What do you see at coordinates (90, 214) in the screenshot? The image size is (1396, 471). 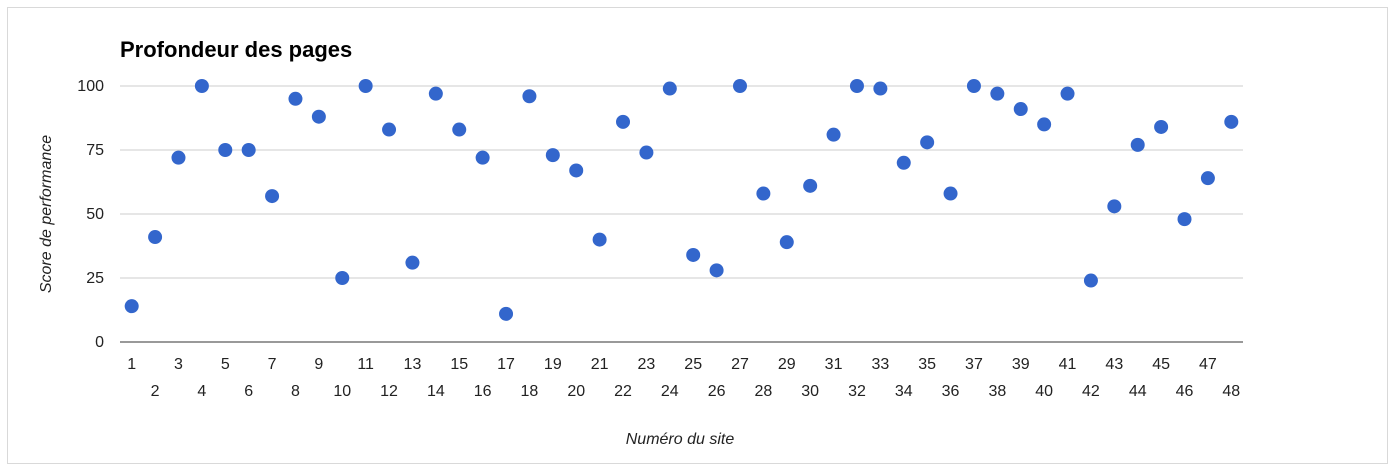 I see `y-tick-labels: 0 25 50 75 100` at bounding box center [90, 214].